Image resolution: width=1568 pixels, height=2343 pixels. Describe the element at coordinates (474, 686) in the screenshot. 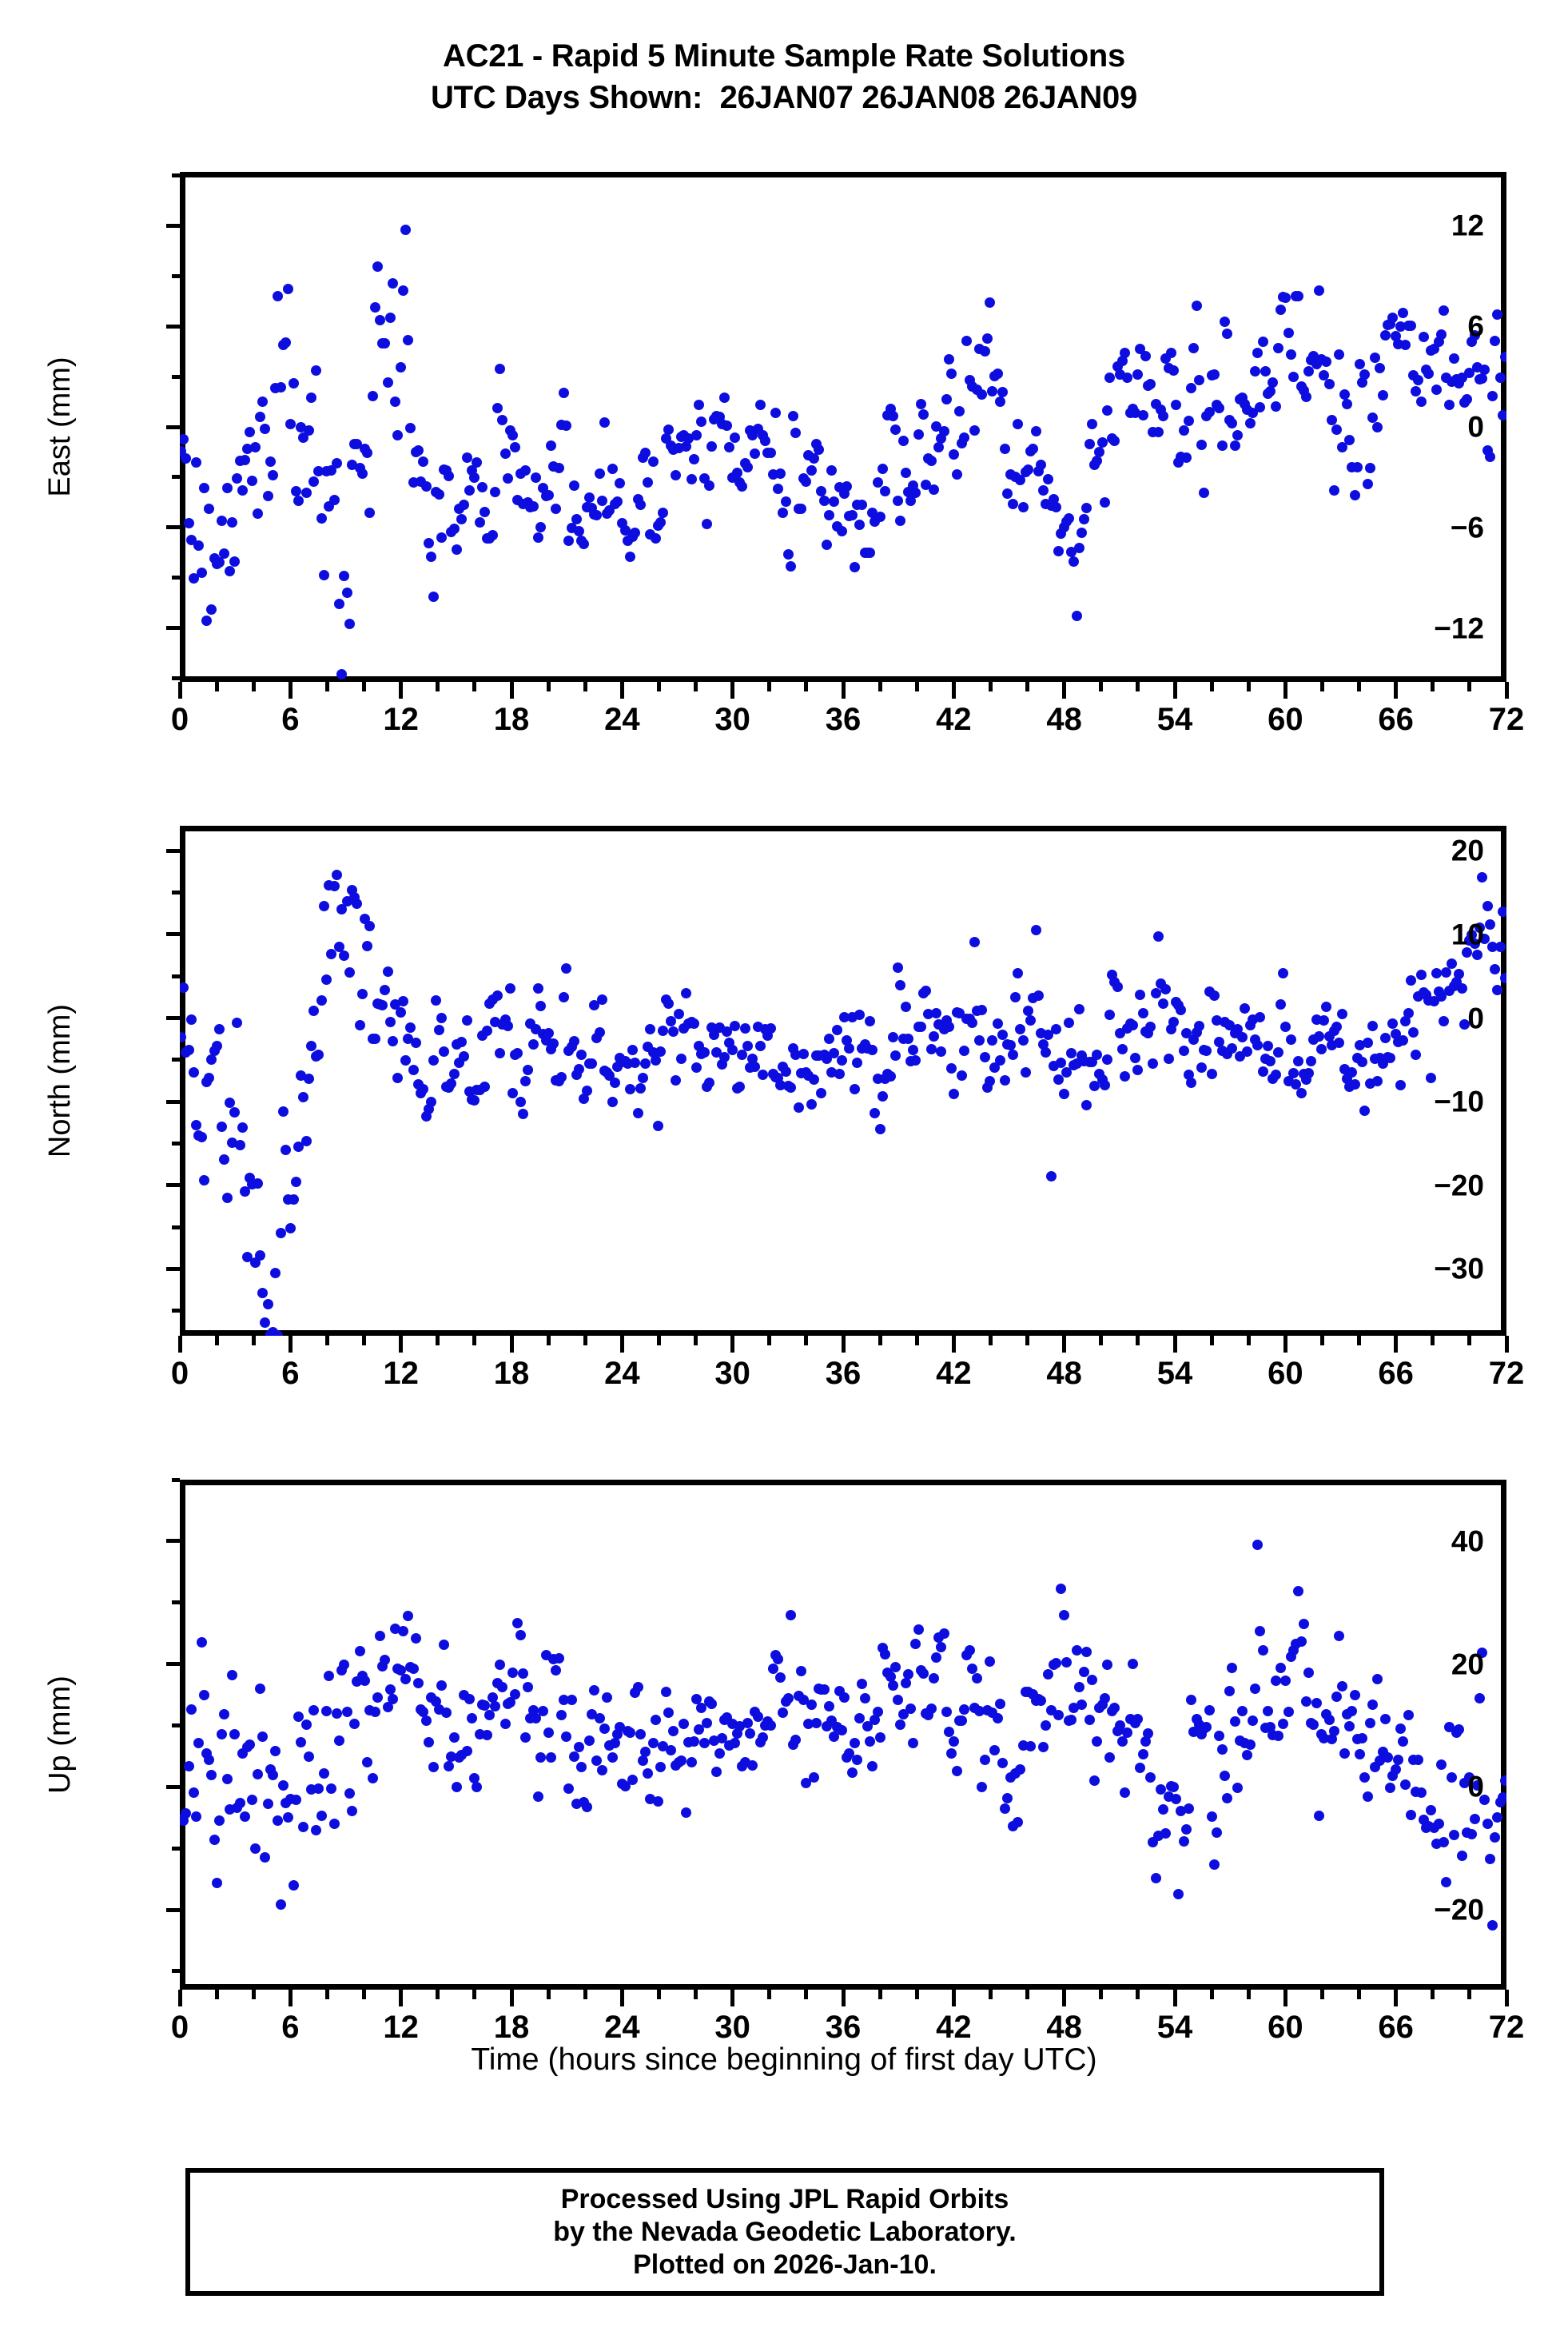

I see `x-minor-tick-east` at that location.